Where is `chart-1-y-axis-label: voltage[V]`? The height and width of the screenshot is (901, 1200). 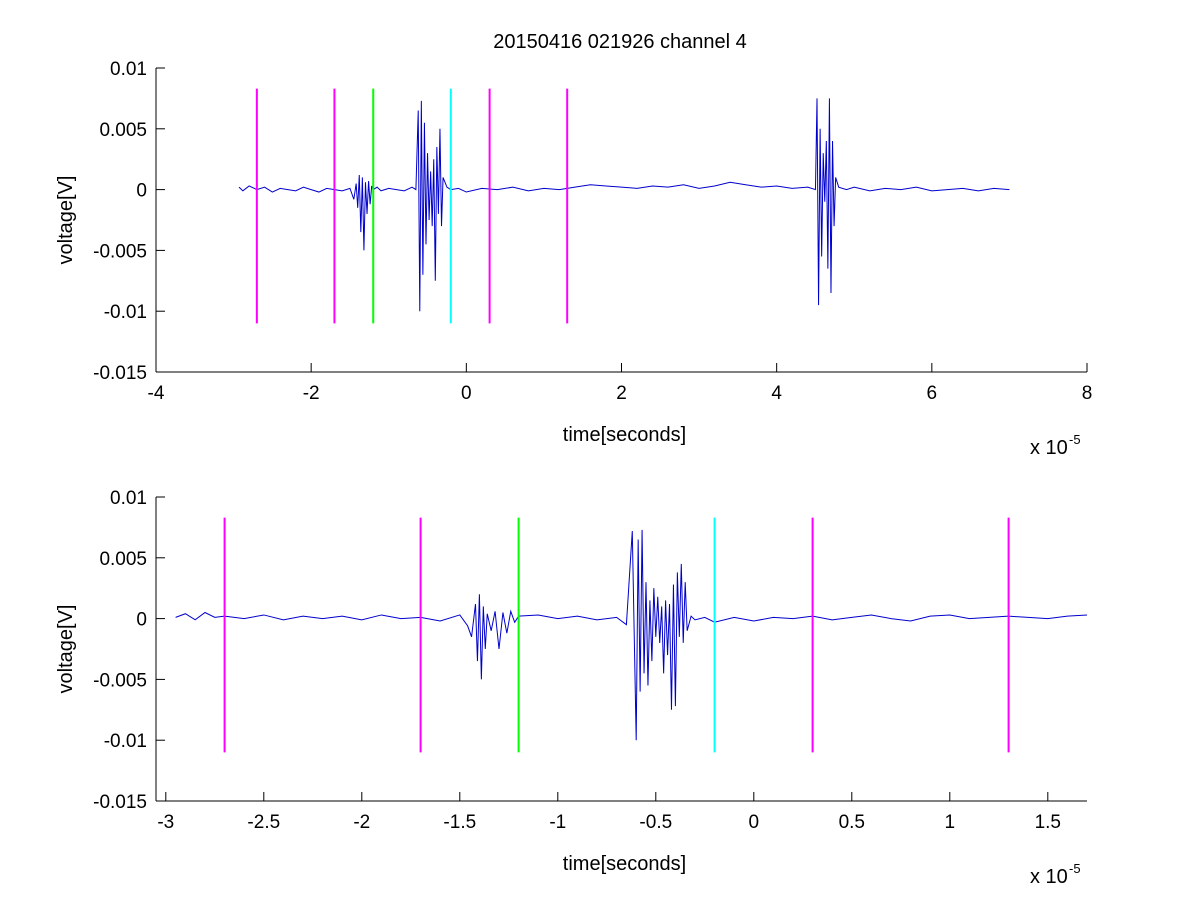 chart-1-y-axis-label: voltage[V] is located at coordinates (66, 649).